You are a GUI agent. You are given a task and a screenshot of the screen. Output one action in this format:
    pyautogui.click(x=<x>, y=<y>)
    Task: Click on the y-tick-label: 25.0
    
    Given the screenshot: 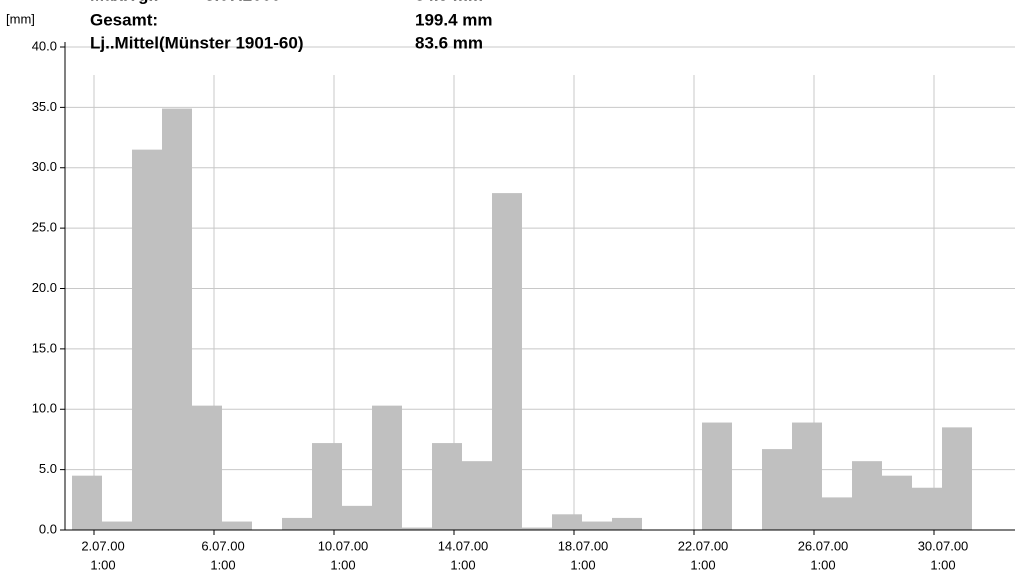 What is the action you would take?
    pyautogui.click(x=44, y=227)
    